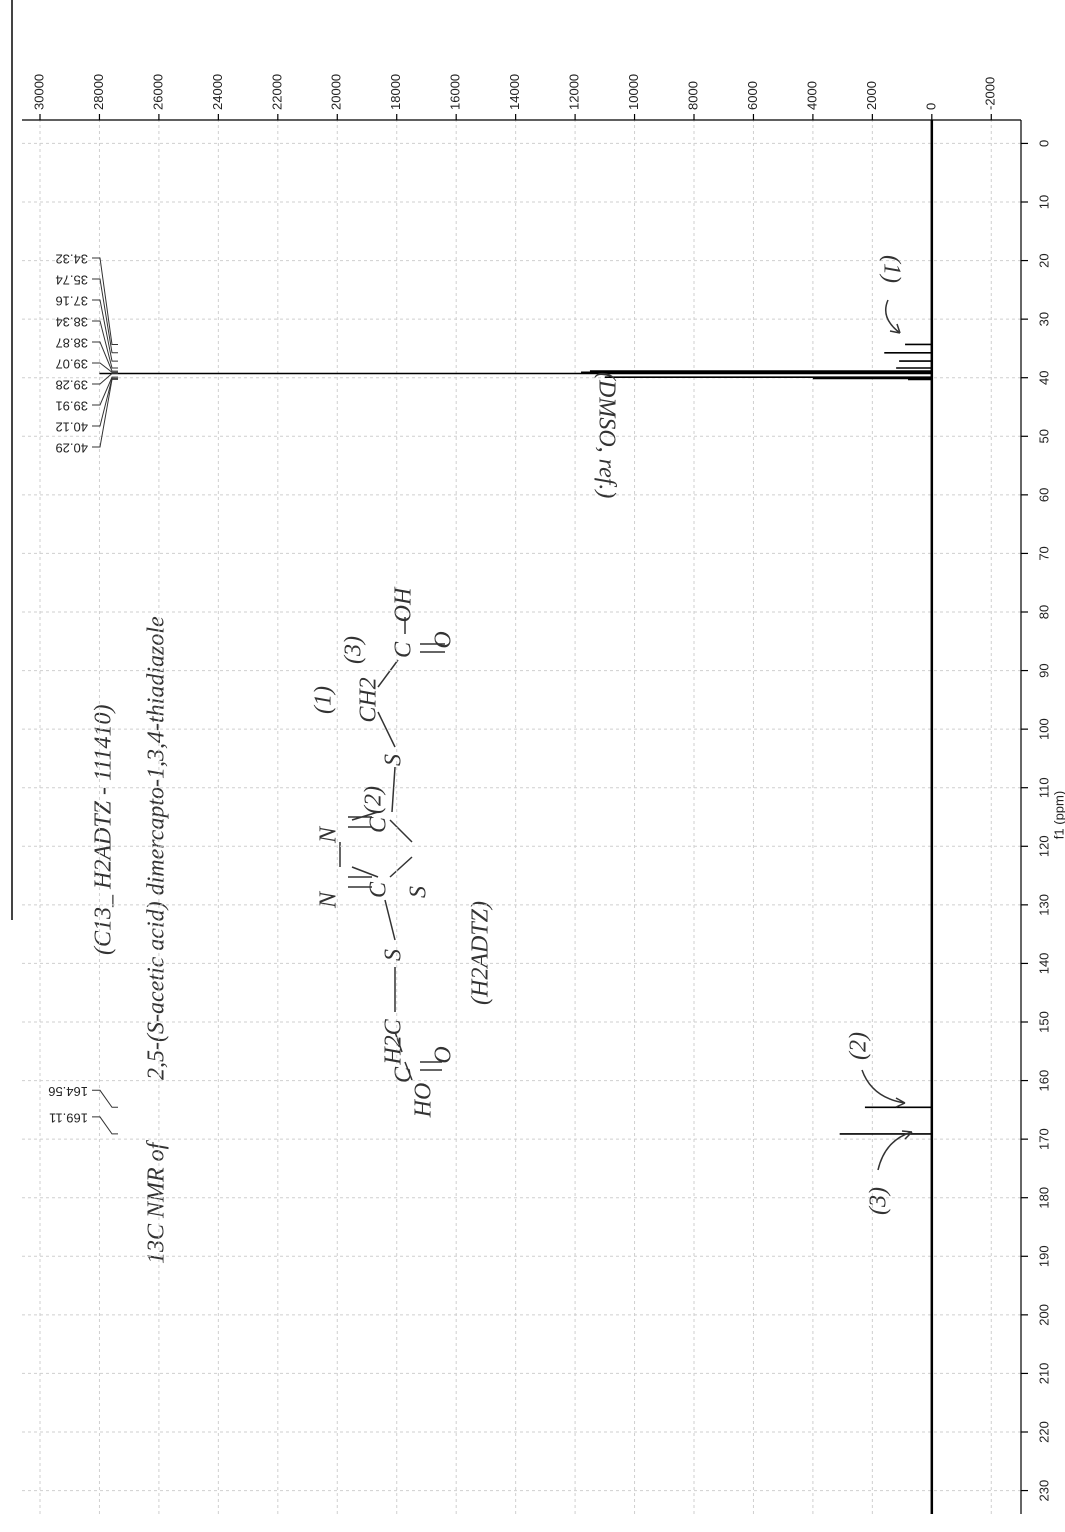 This screenshot has height=1532, width=1065. Describe the element at coordinates (324, 700) in the screenshot. I see `structure-label: (1)` at that location.